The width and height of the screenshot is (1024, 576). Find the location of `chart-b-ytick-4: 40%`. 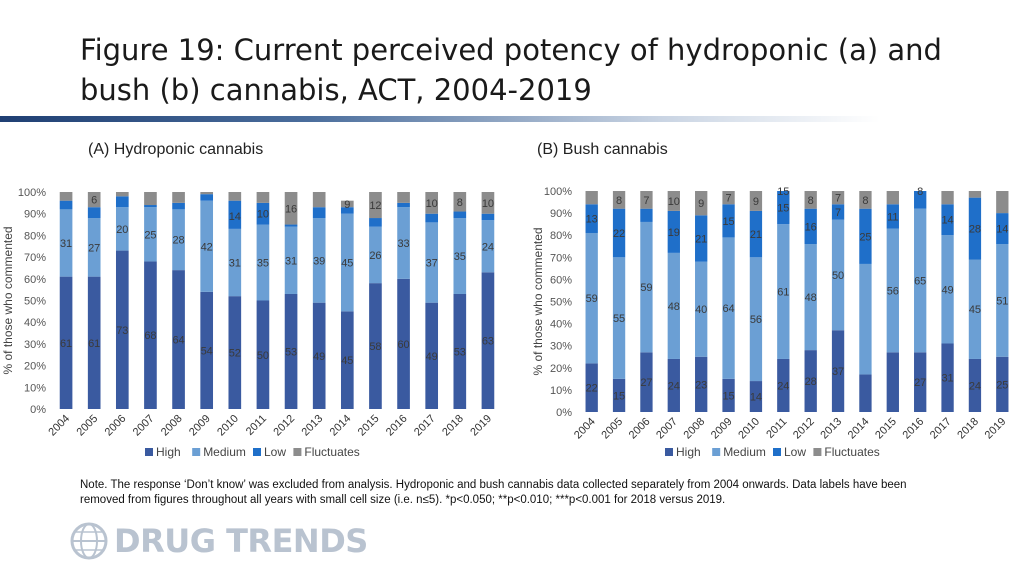

chart-b-ytick-4: 40% is located at coordinates (561, 325).